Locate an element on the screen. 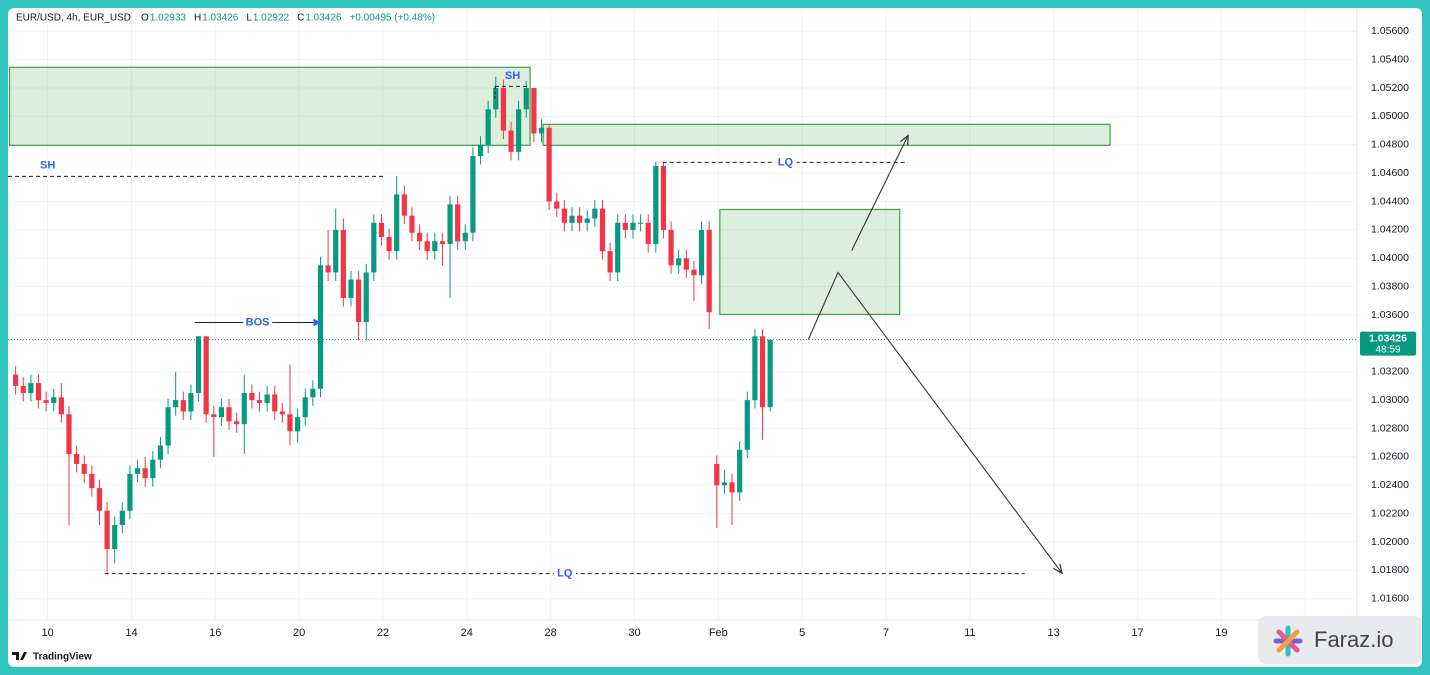  x-tick-label: 16 is located at coordinates (215, 633).